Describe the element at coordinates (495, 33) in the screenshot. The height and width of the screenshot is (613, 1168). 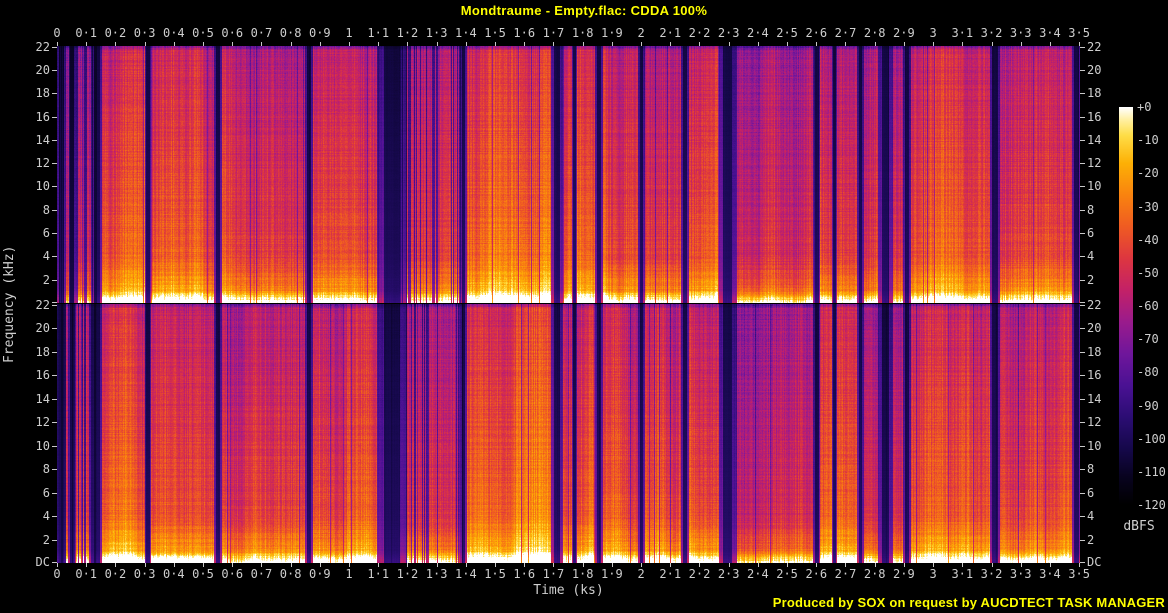
I see `x-tick-label: 1·5` at that location.